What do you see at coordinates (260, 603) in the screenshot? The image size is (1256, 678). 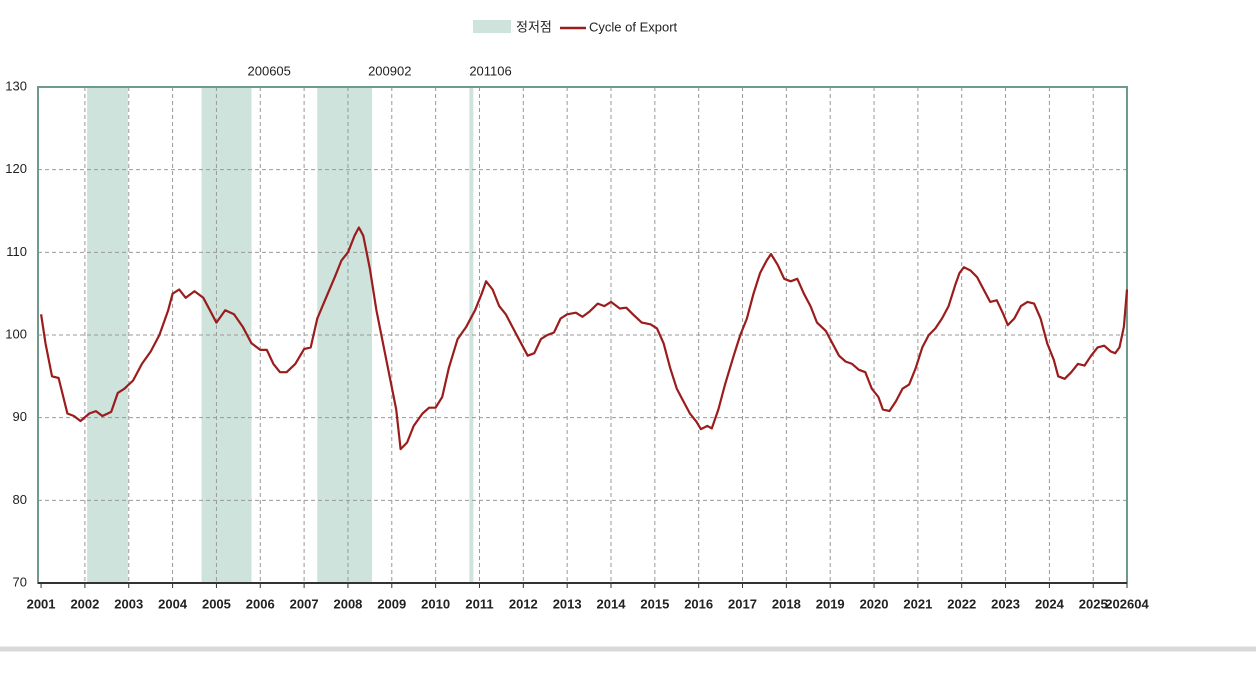 I see `x-tick-label: 2006` at bounding box center [260, 603].